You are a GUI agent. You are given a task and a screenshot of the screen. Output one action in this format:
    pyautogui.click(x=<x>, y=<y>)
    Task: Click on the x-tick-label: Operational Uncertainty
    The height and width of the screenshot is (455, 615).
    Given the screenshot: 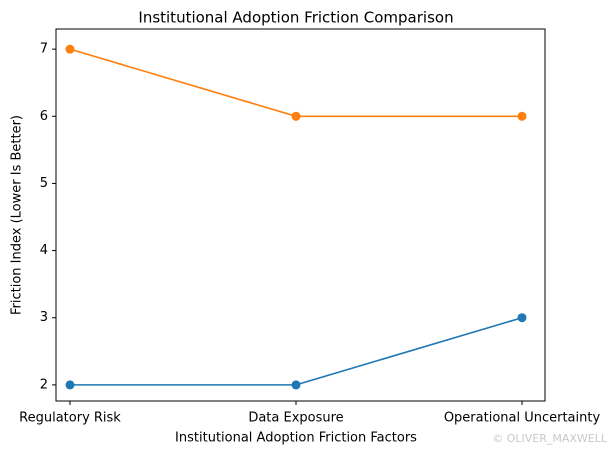 What is the action you would take?
    pyautogui.click(x=522, y=418)
    